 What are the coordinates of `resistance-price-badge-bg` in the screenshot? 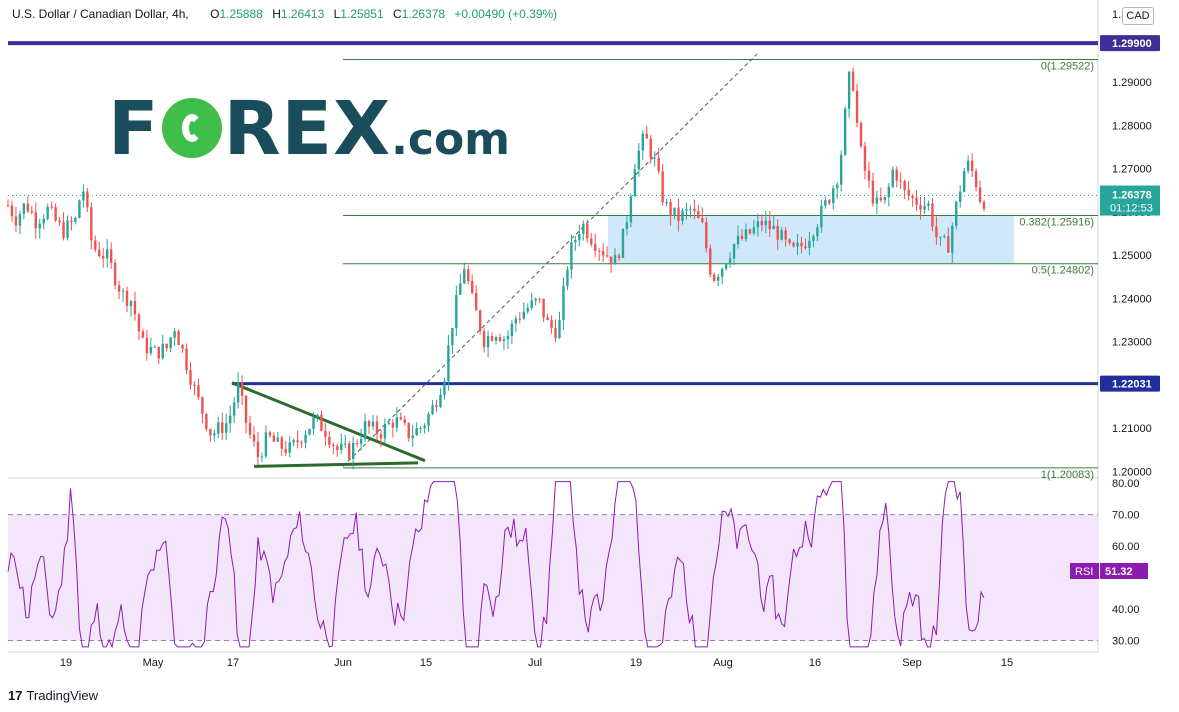 It's located at (1130, 43).